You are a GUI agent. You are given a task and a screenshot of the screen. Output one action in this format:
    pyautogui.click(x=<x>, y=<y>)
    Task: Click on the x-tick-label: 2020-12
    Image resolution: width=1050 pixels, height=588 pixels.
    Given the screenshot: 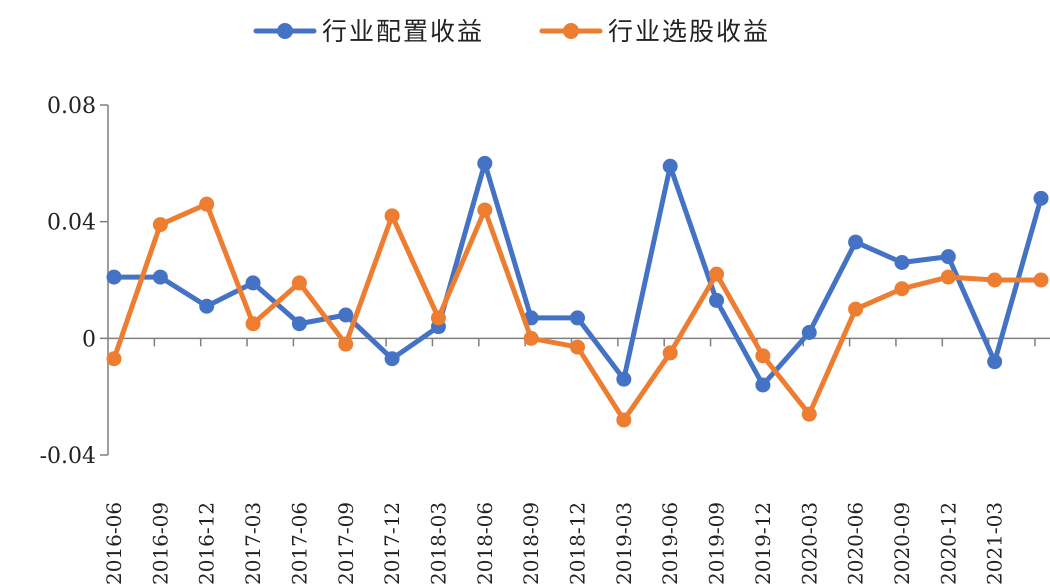 What is the action you would take?
    pyautogui.click(x=948, y=543)
    